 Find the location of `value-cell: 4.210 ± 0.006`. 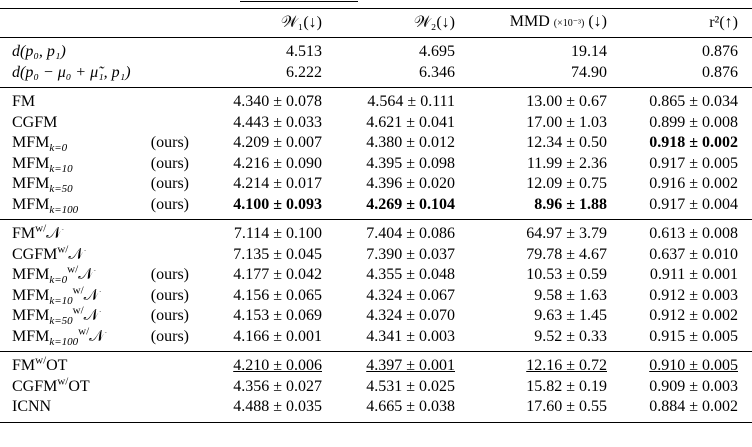

value-cell: 4.210 ± 0.006 is located at coordinates (258, 364).